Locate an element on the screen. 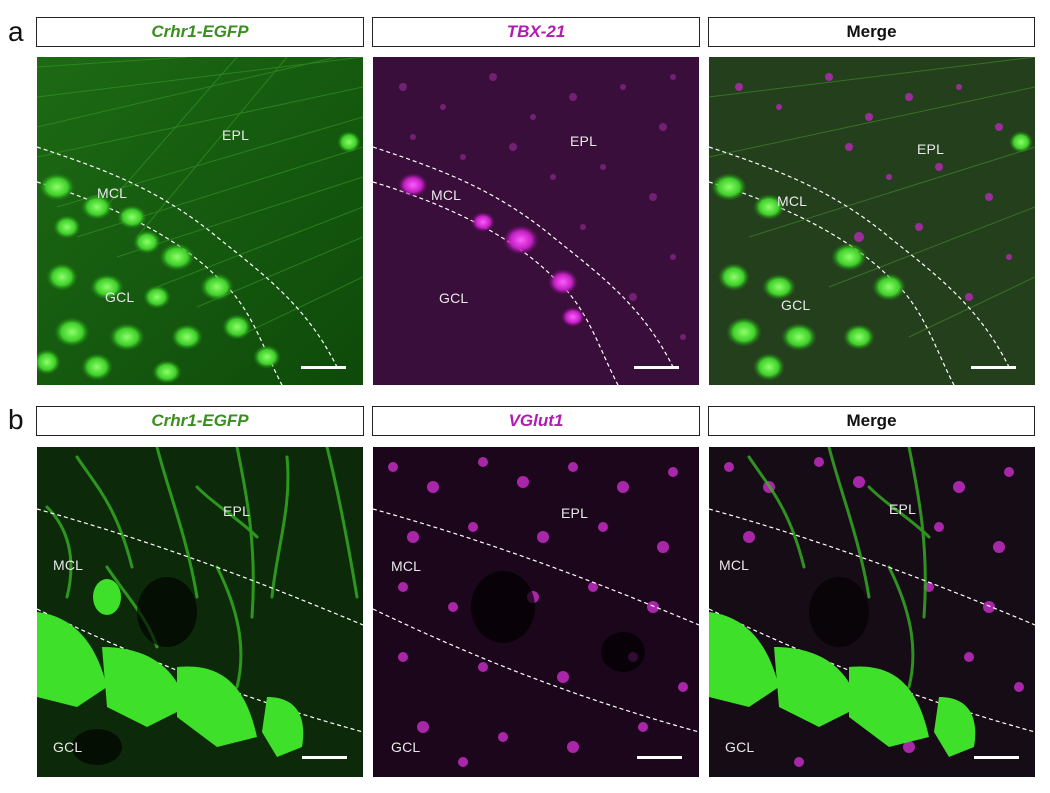  row-letter-b: b is located at coordinates (16, 419).